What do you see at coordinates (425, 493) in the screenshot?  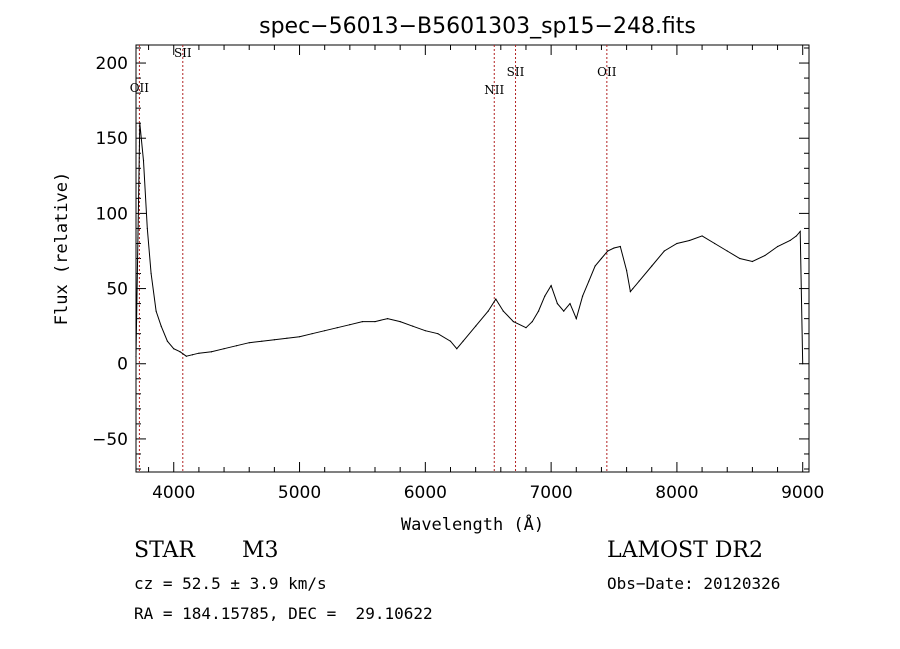 I see `x-tick-label: 6000` at bounding box center [425, 493].